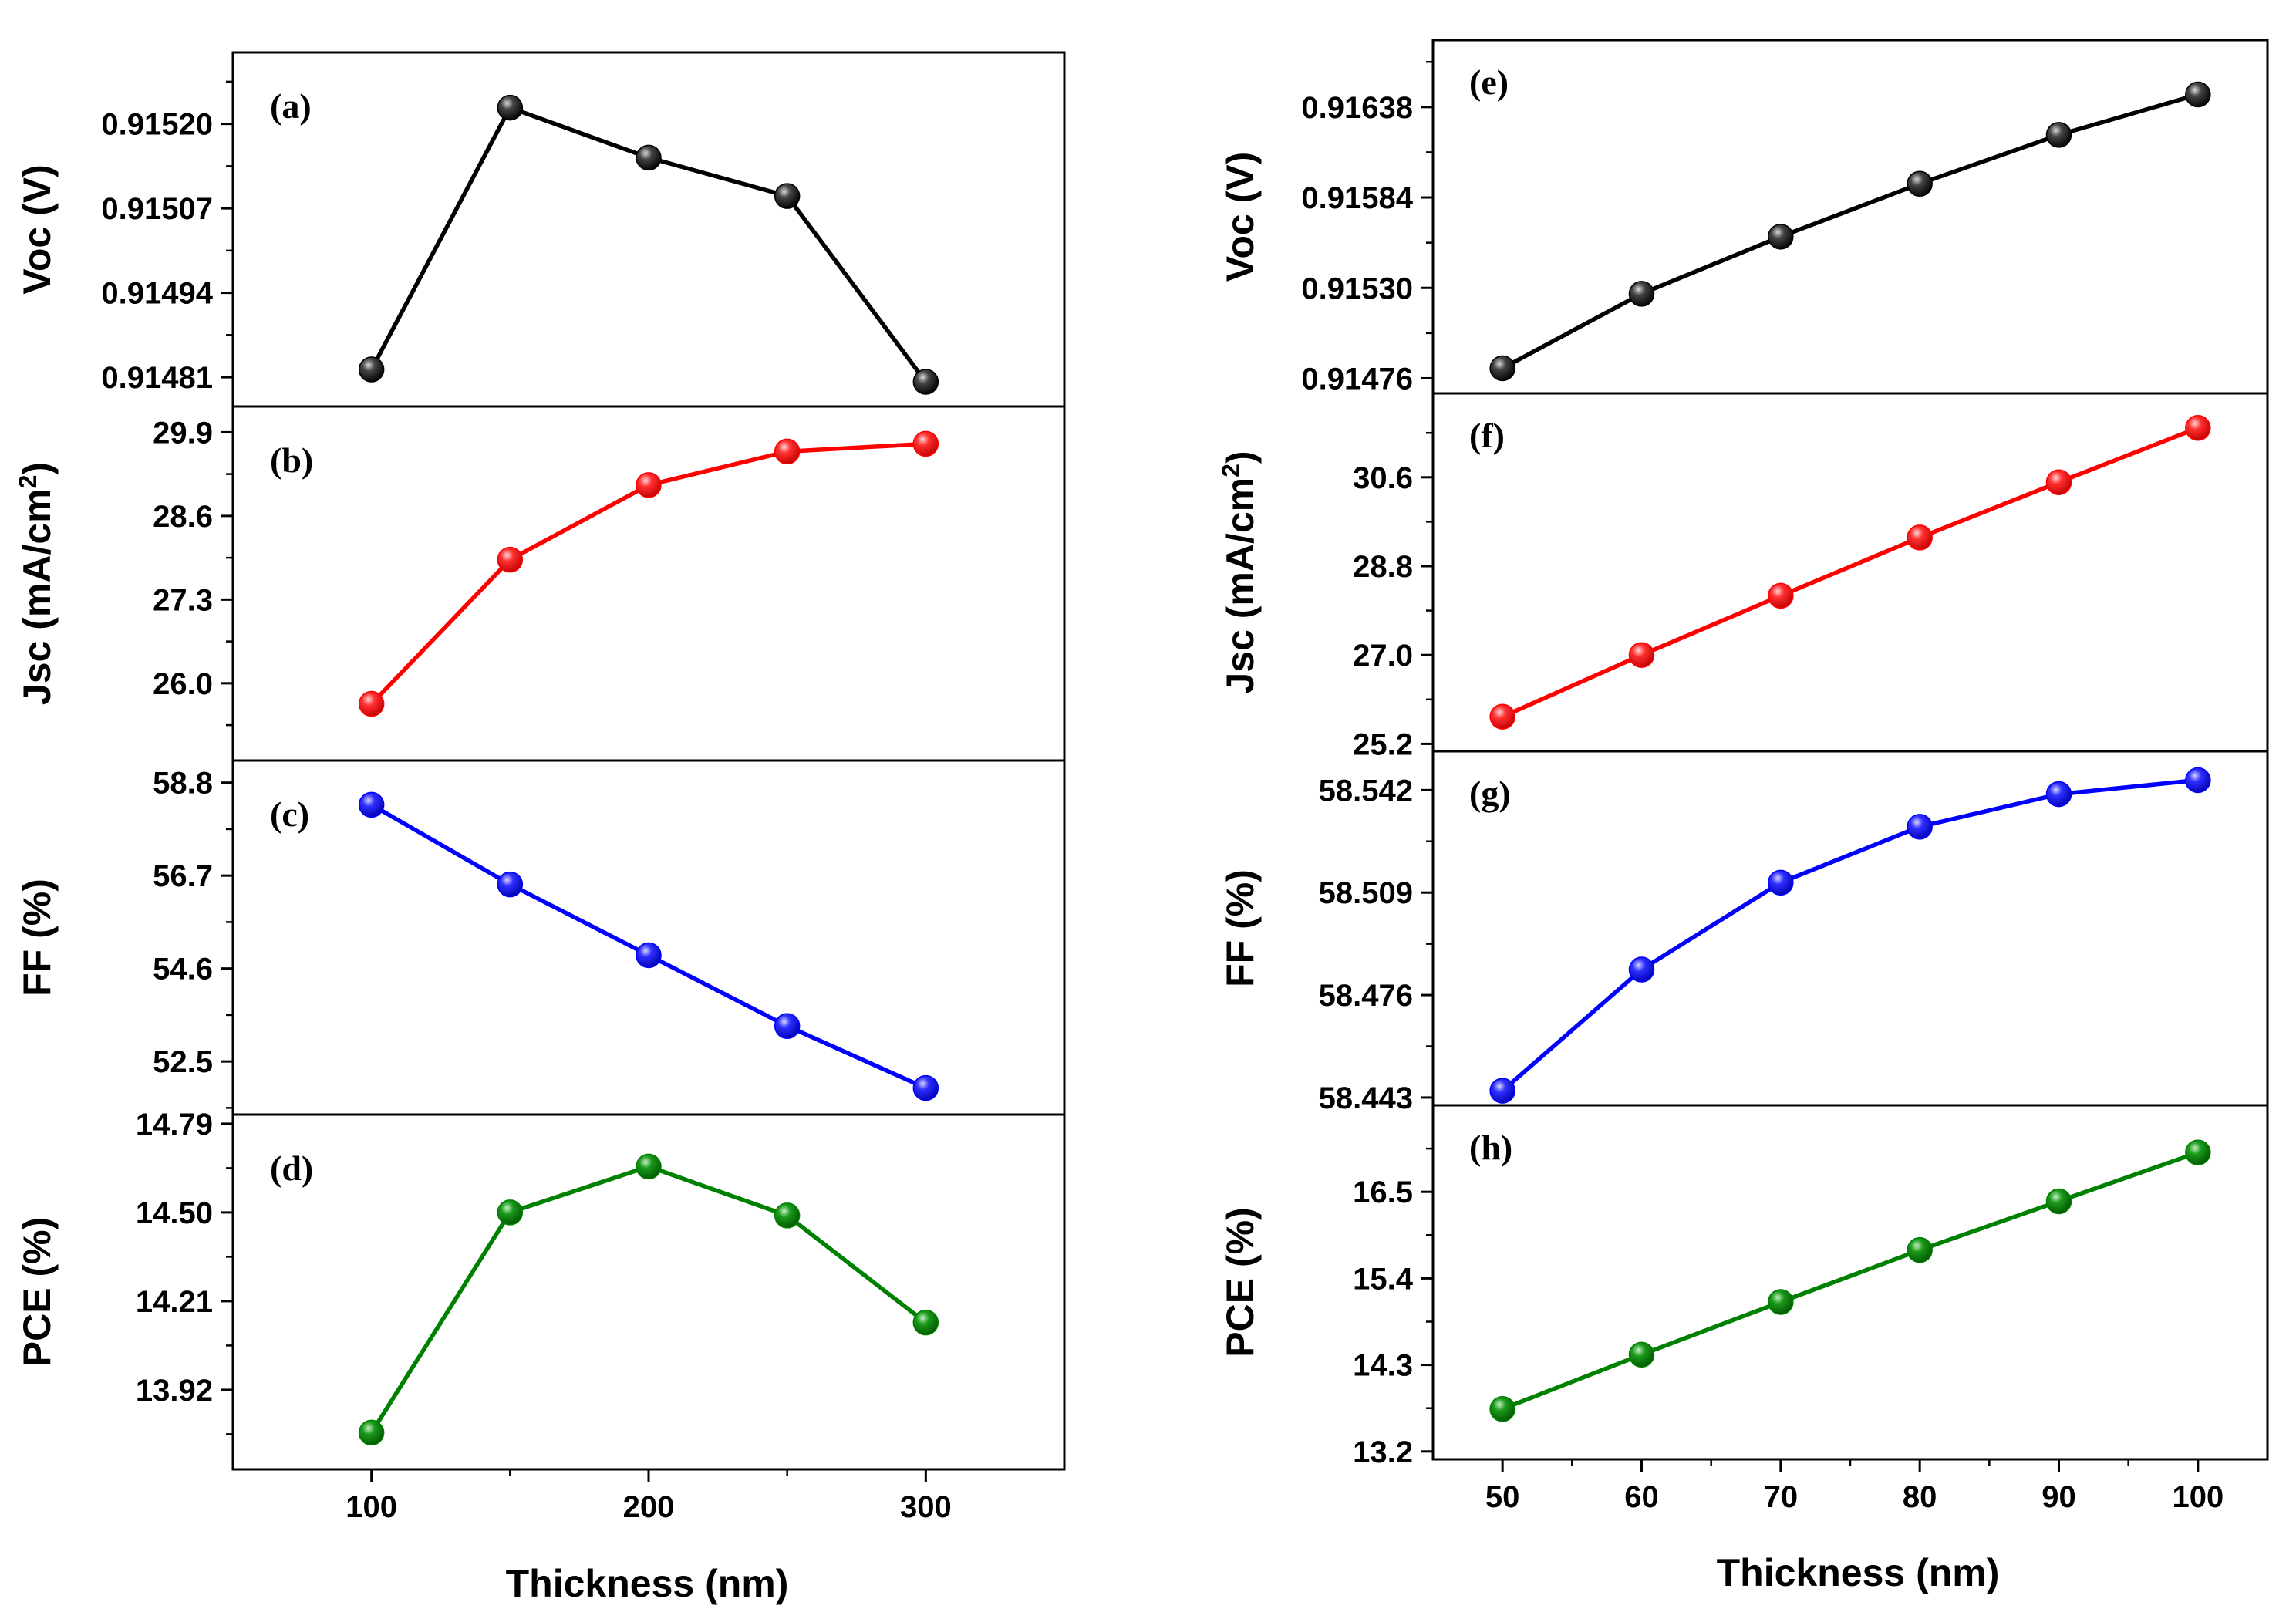 The image size is (2296, 1619). What do you see at coordinates (183, 684) in the screenshot?
I see `y-tick-label: 26.0` at bounding box center [183, 684].